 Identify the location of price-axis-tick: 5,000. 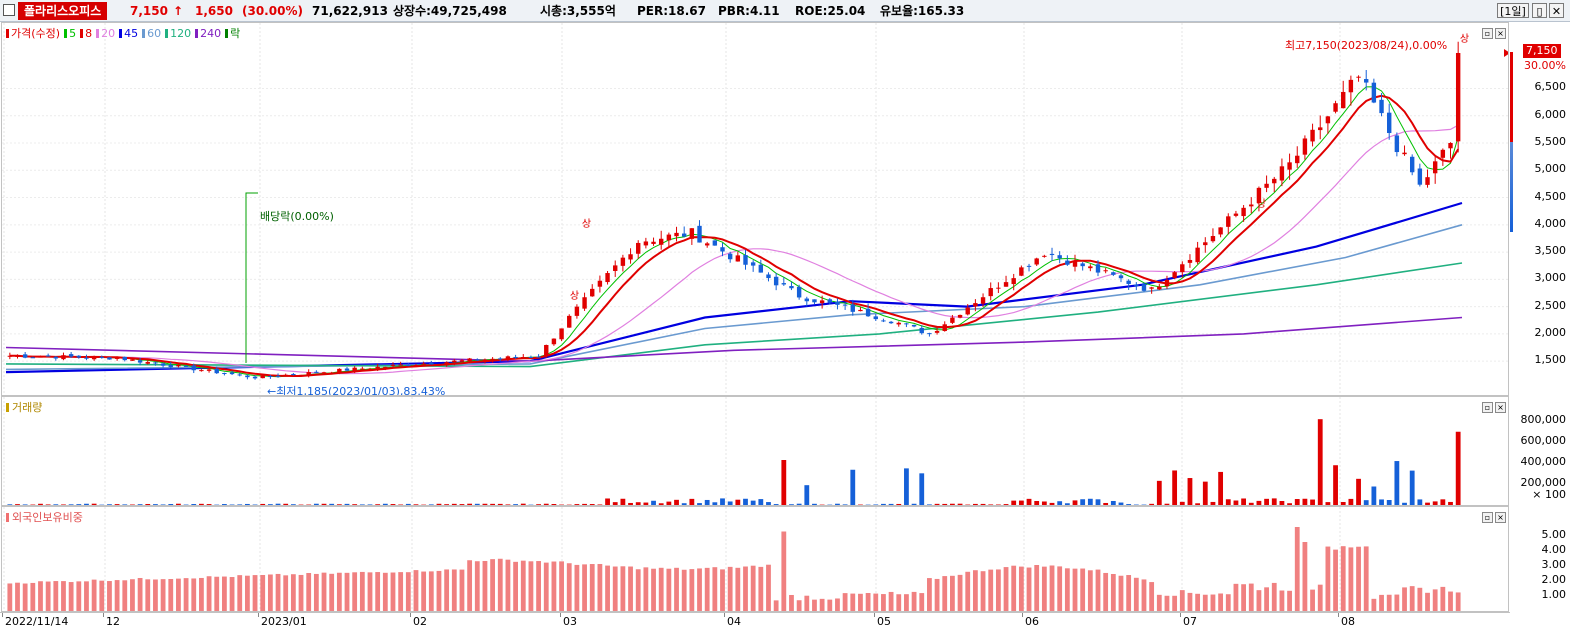
(1551, 168).